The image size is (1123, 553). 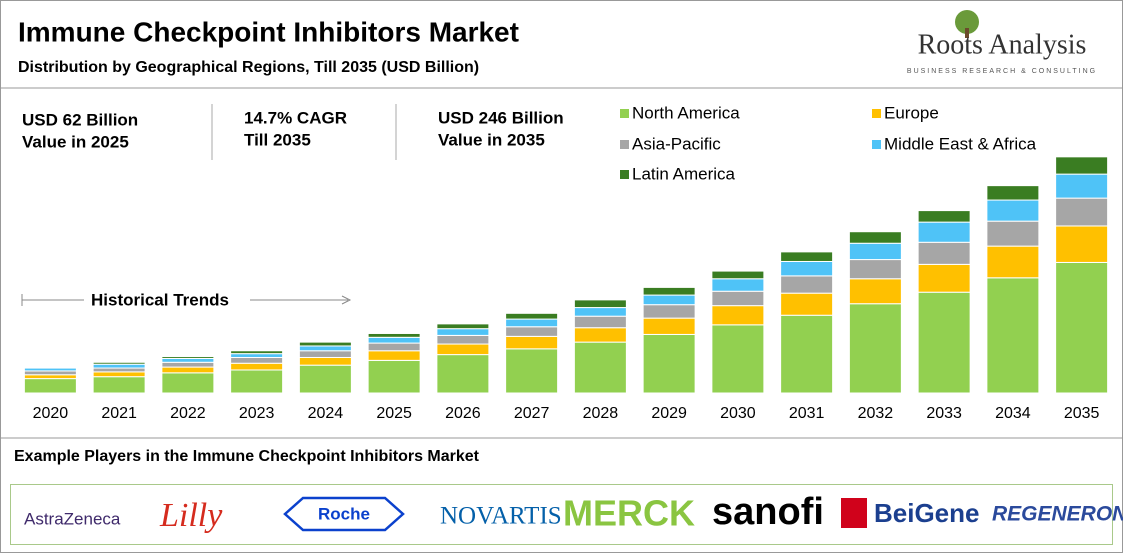 I want to click on company-logo: sanofi, so click(x=768, y=512).